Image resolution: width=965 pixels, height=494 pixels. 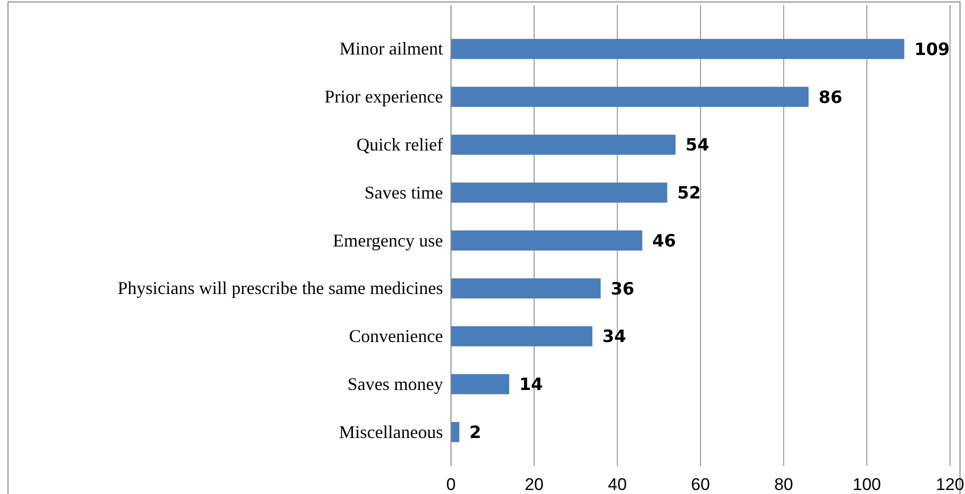 I want to click on data-label: 52, so click(x=689, y=194).